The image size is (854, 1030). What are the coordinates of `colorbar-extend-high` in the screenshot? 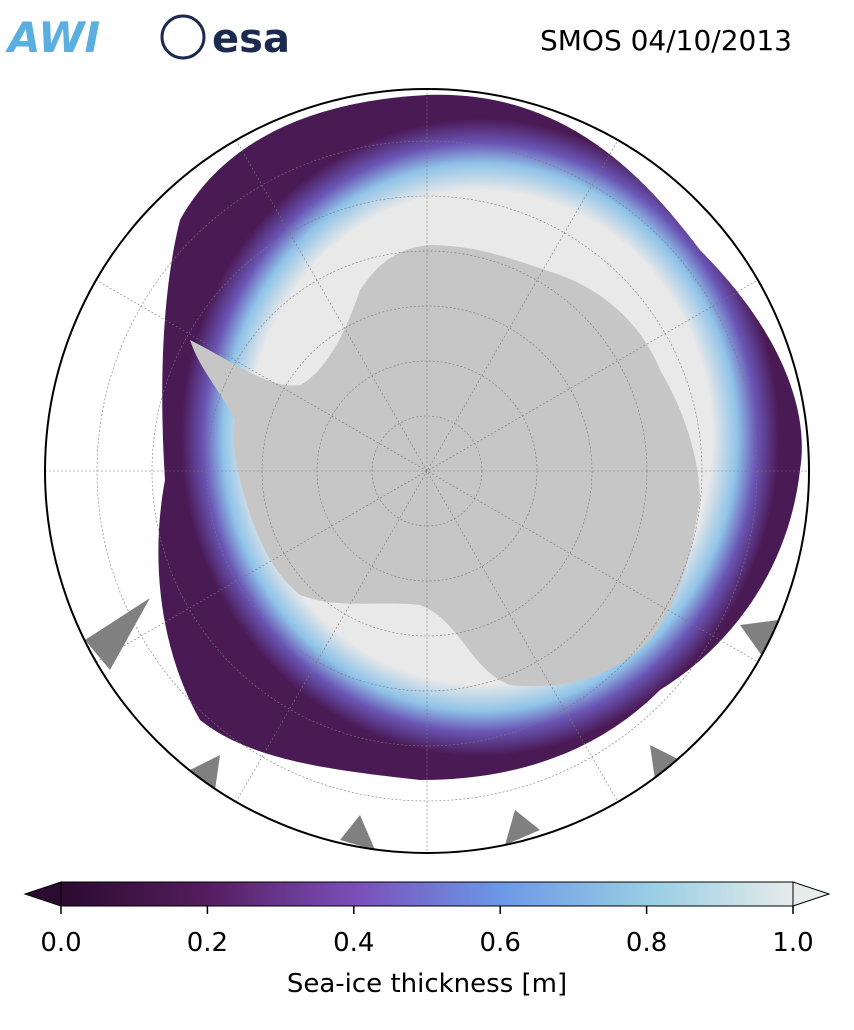 It's located at (811, 894).